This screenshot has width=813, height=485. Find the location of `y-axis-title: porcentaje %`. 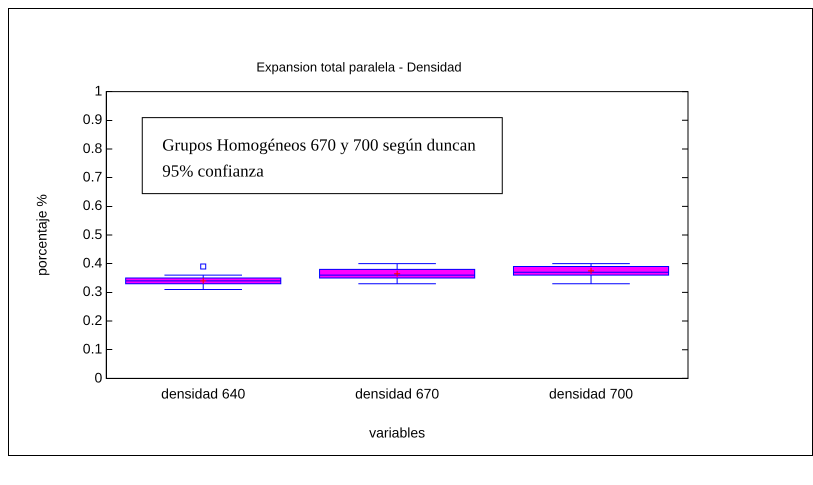

y-axis-title: porcentaje % is located at coordinates (41, 235).